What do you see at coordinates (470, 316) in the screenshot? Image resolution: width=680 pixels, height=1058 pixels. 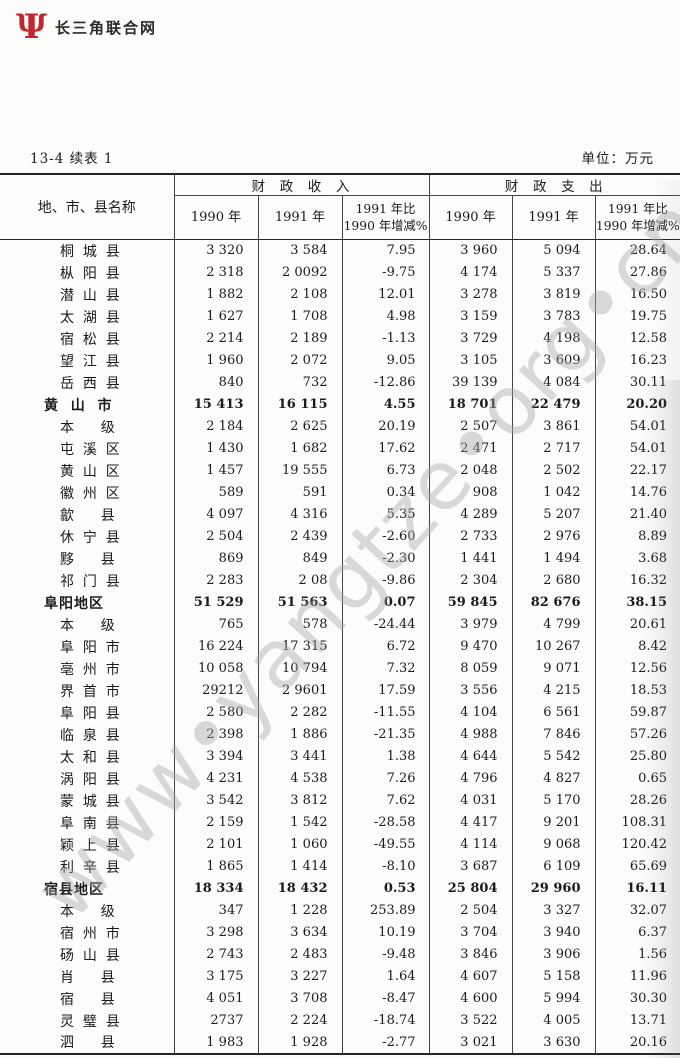 I see `expenditure-1990-cell: 3 159` at bounding box center [470, 316].